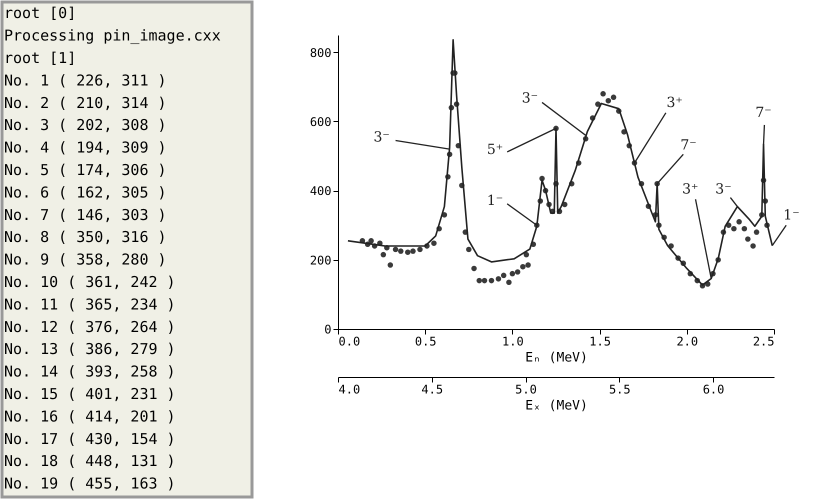  Describe the element at coordinates (763, 341) in the screenshot. I see `x-tick-label: 2.5` at that location.